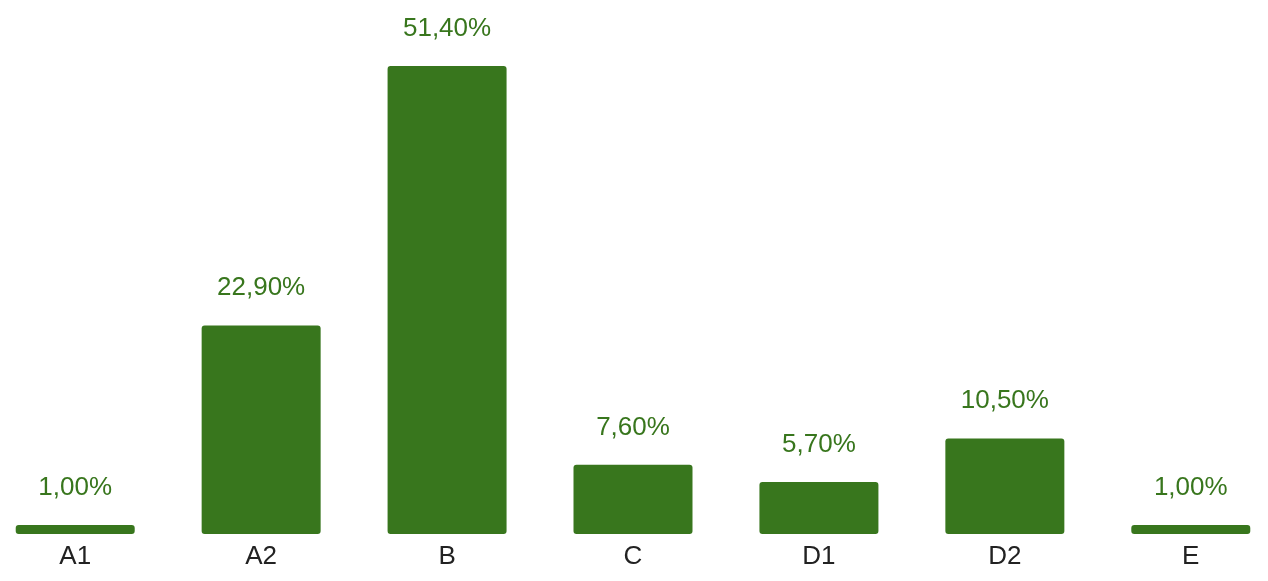  I want to click on data-label: 51,40%, so click(447, 27).